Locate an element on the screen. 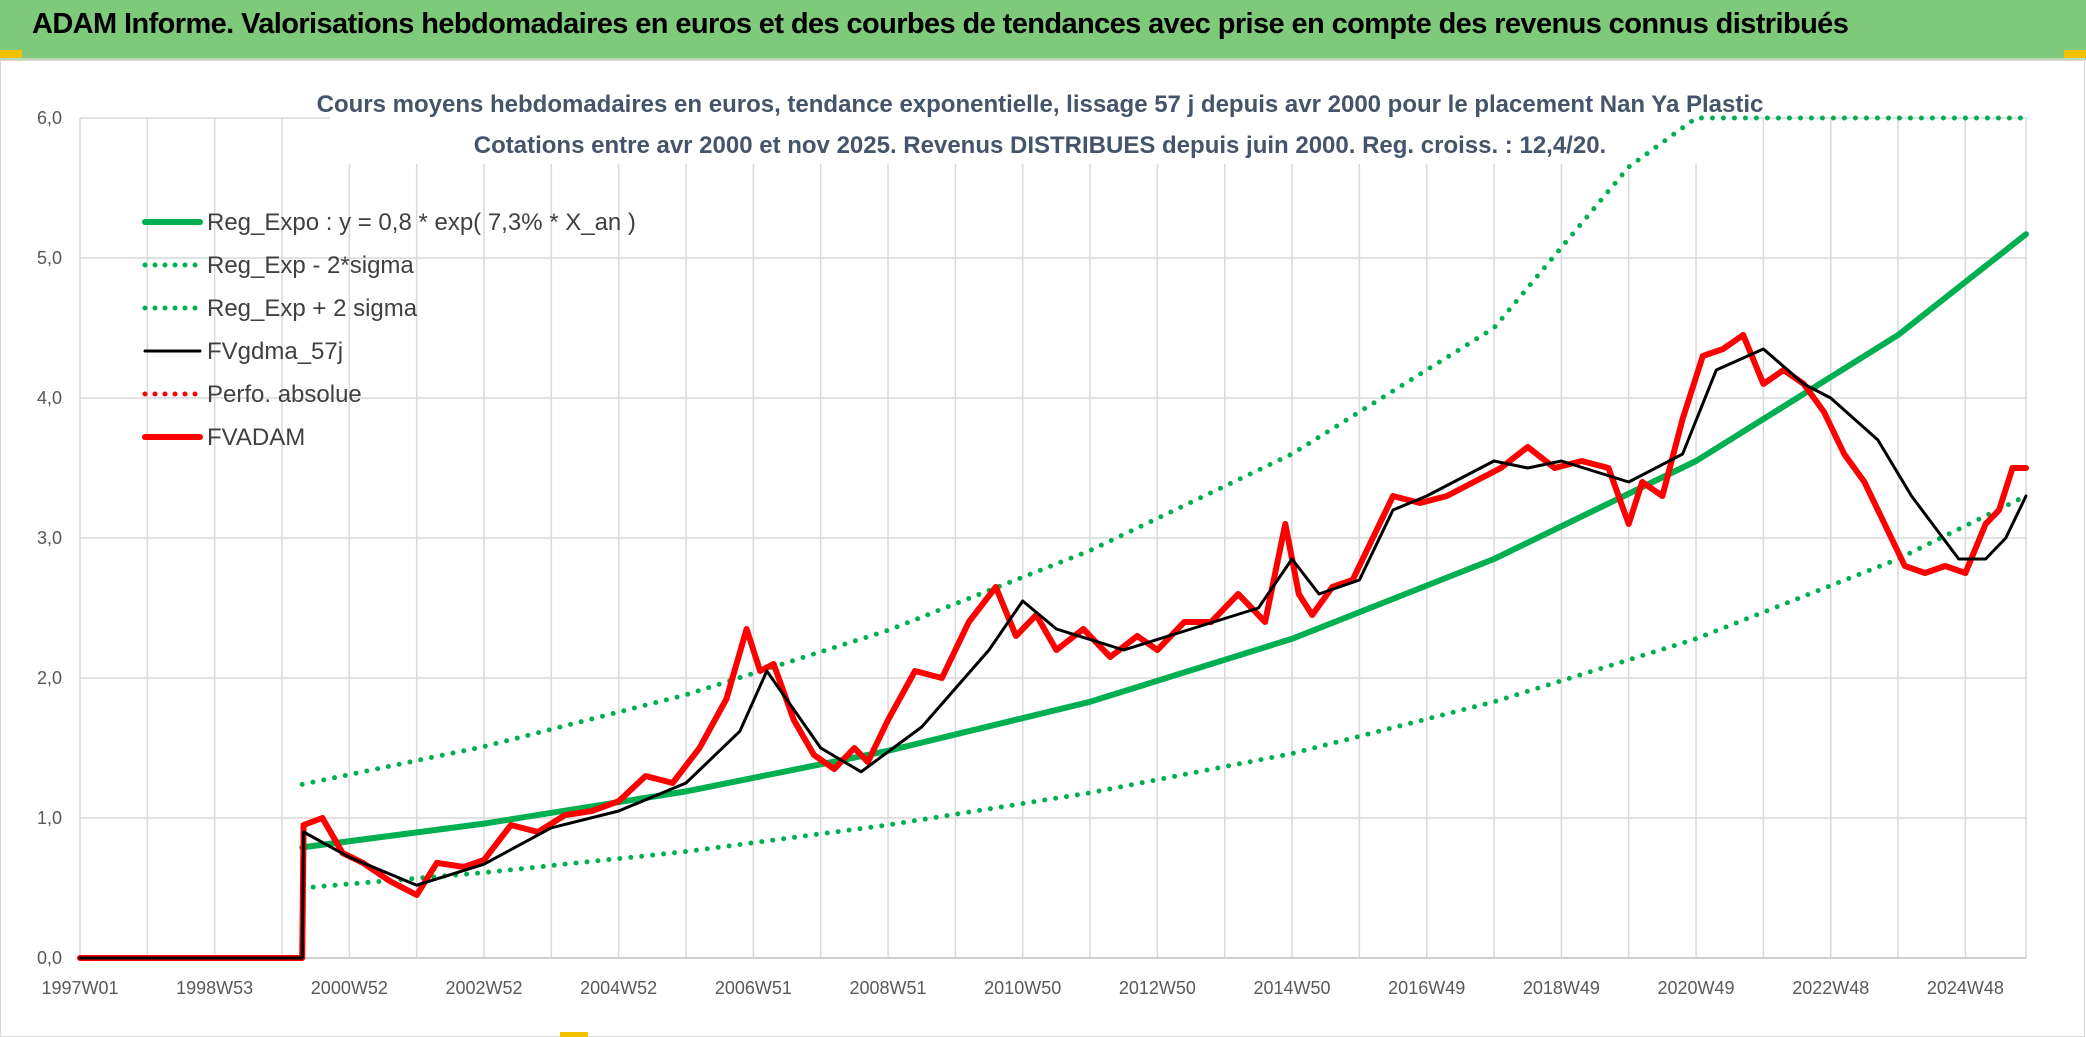 The width and height of the screenshot is (2086, 1037). legend-label: Reg_Exp - 2*sigma is located at coordinates (310, 265).